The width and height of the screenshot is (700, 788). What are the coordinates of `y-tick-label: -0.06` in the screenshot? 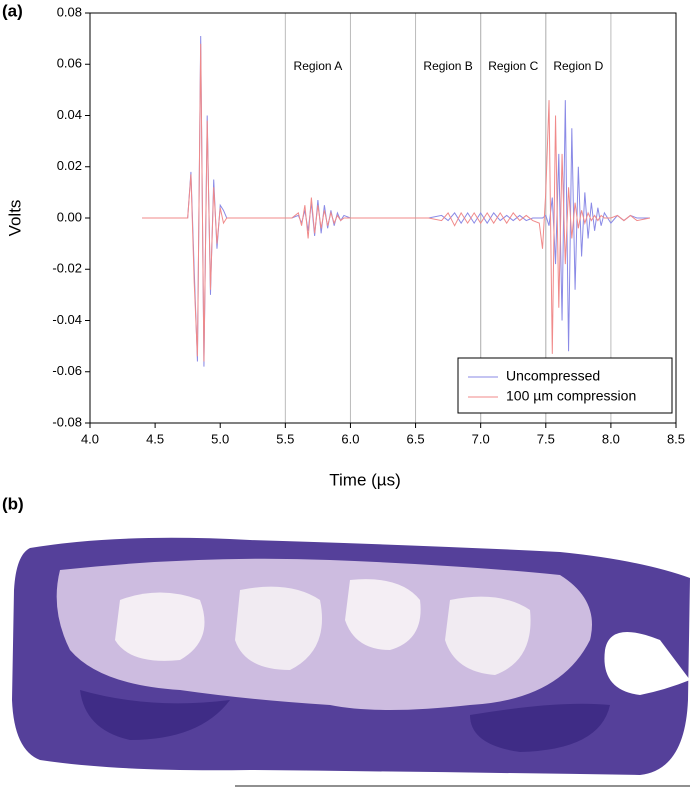 It's located at (67, 370).